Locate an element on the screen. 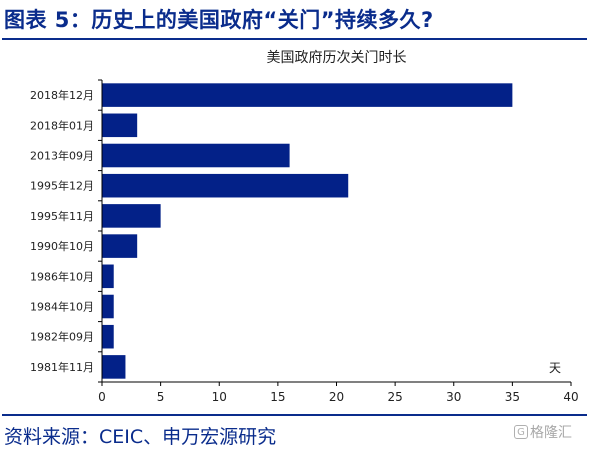 This screenshot has width=589, height=455. x-tick-label: 25 is located at coordinates (394, 397).